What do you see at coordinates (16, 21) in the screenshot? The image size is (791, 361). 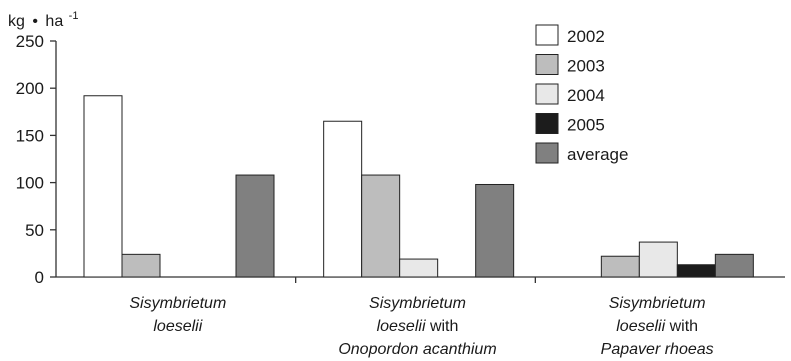 I see `unit-base: kg` at bounding box center [16, 21].